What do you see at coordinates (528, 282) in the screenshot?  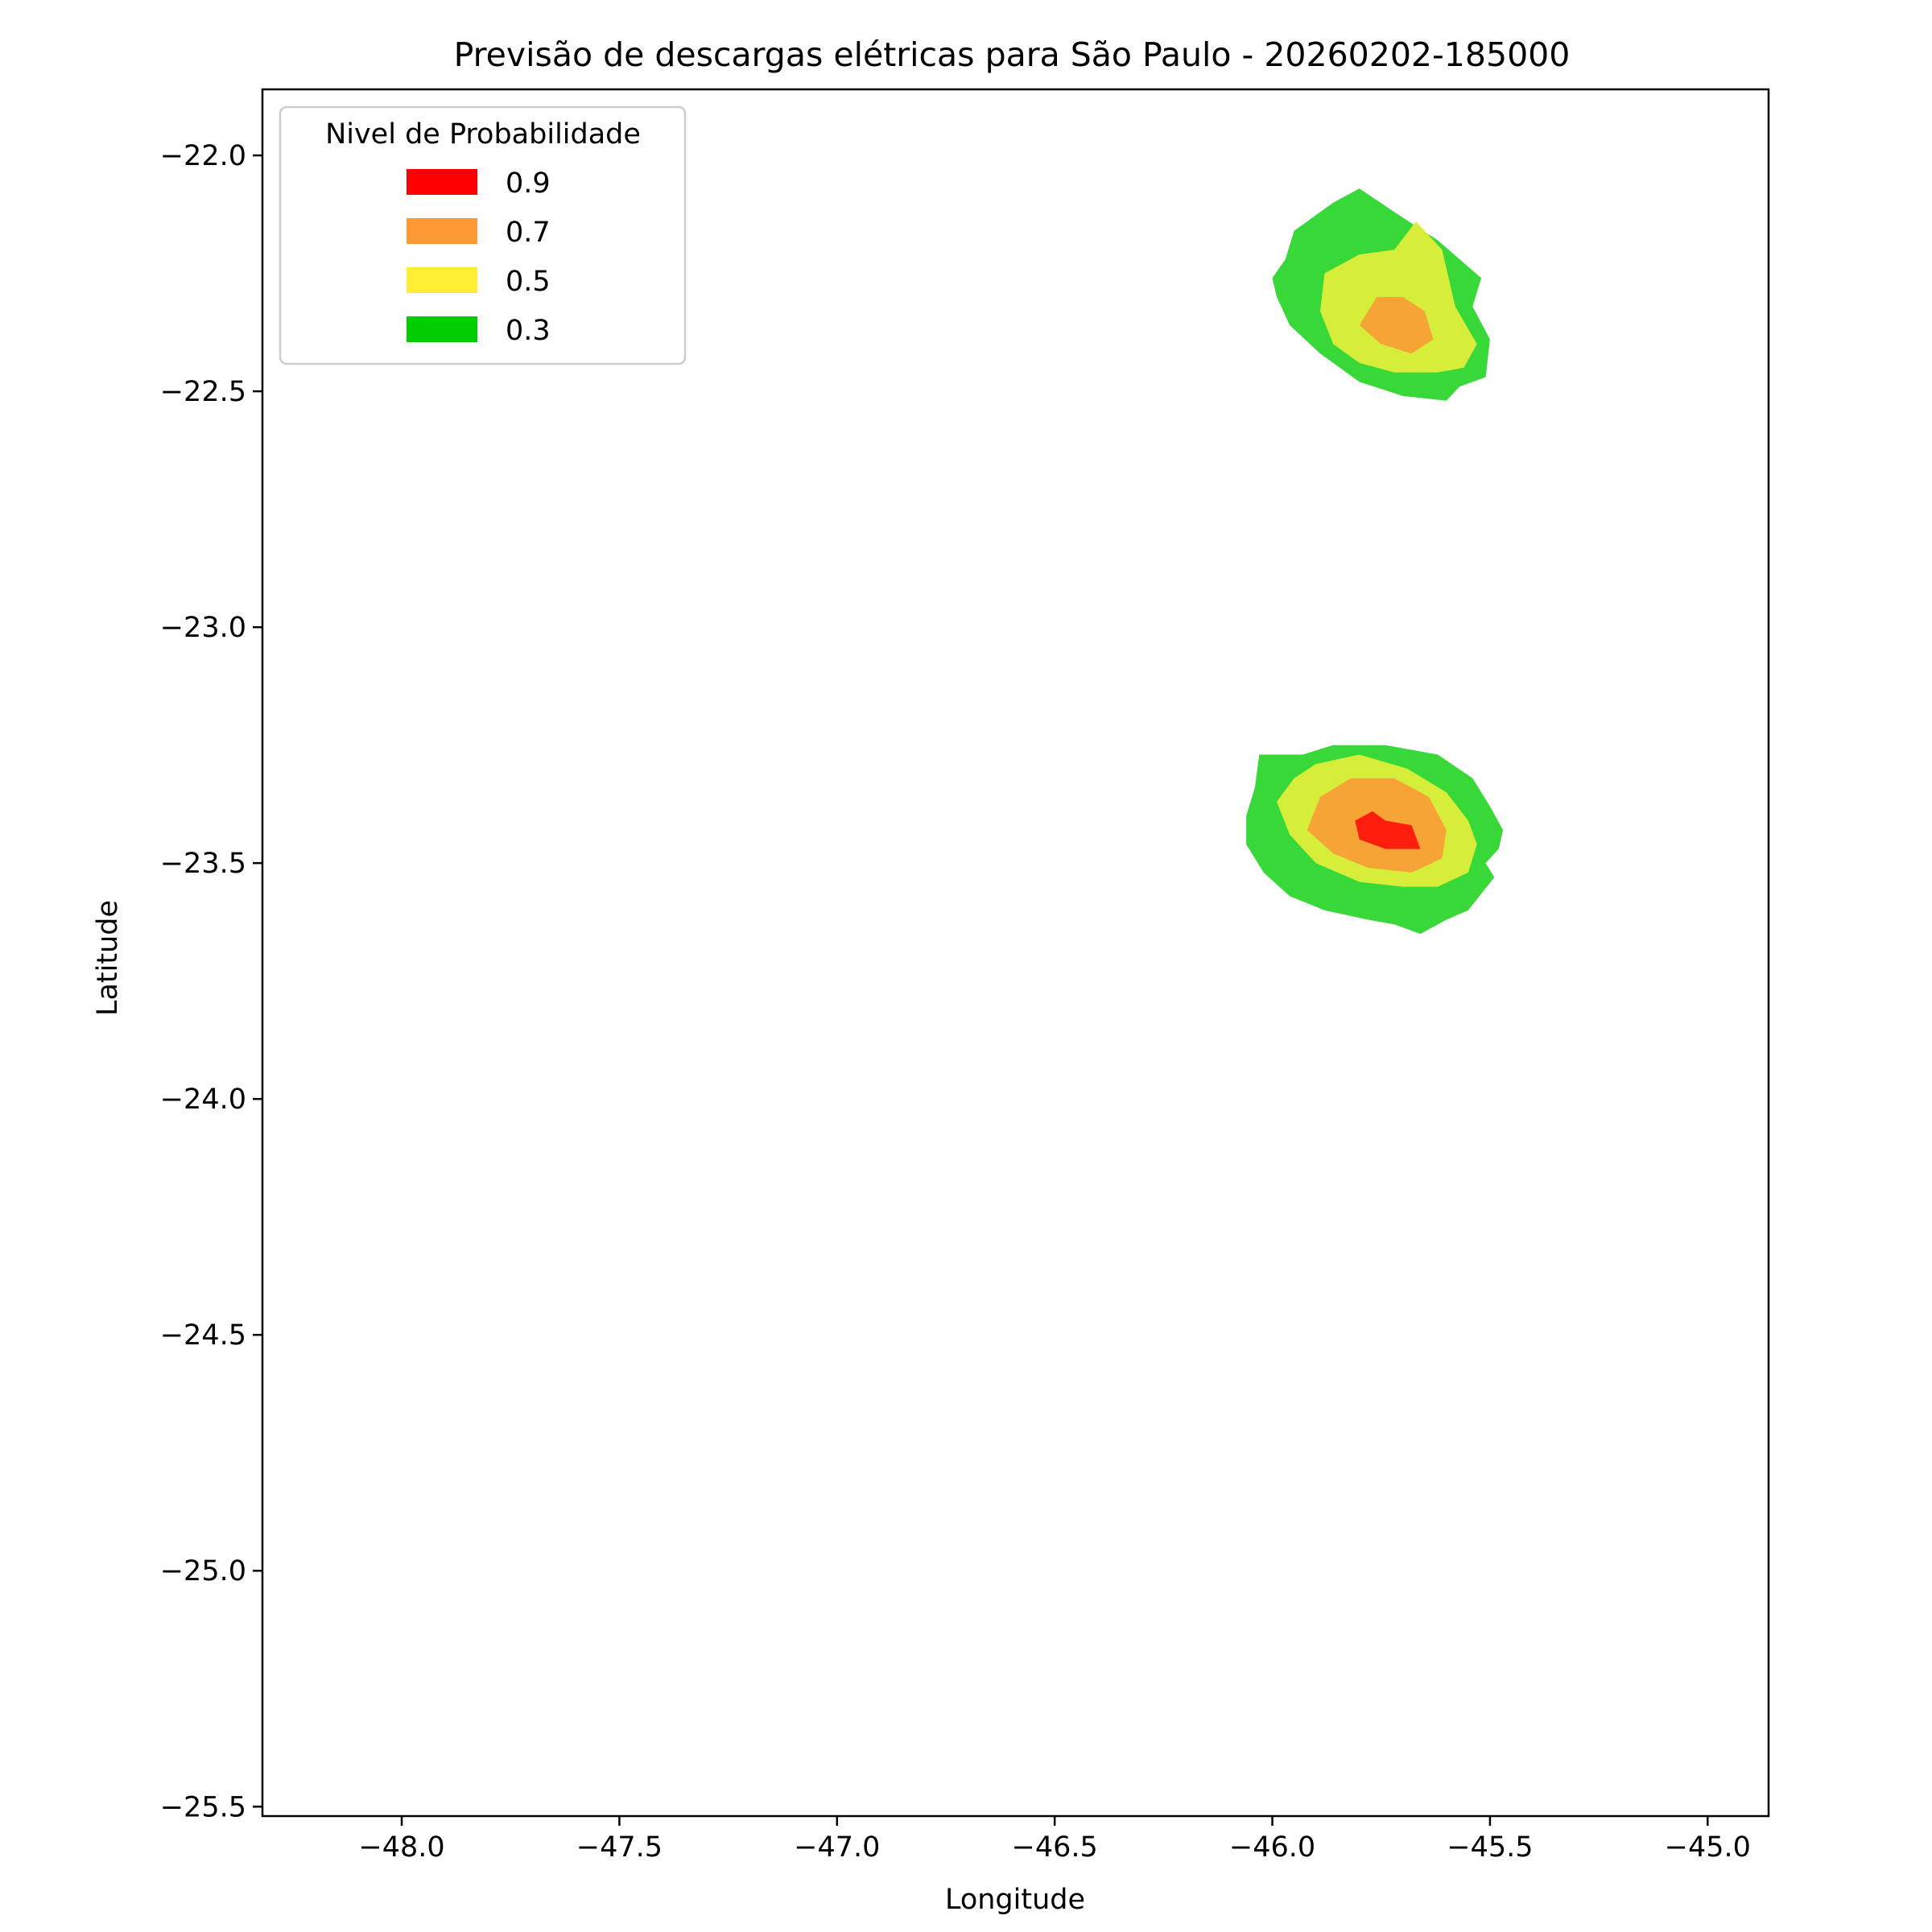 I see `legend-label-05: 0.5` at bounding box center [528, 282].